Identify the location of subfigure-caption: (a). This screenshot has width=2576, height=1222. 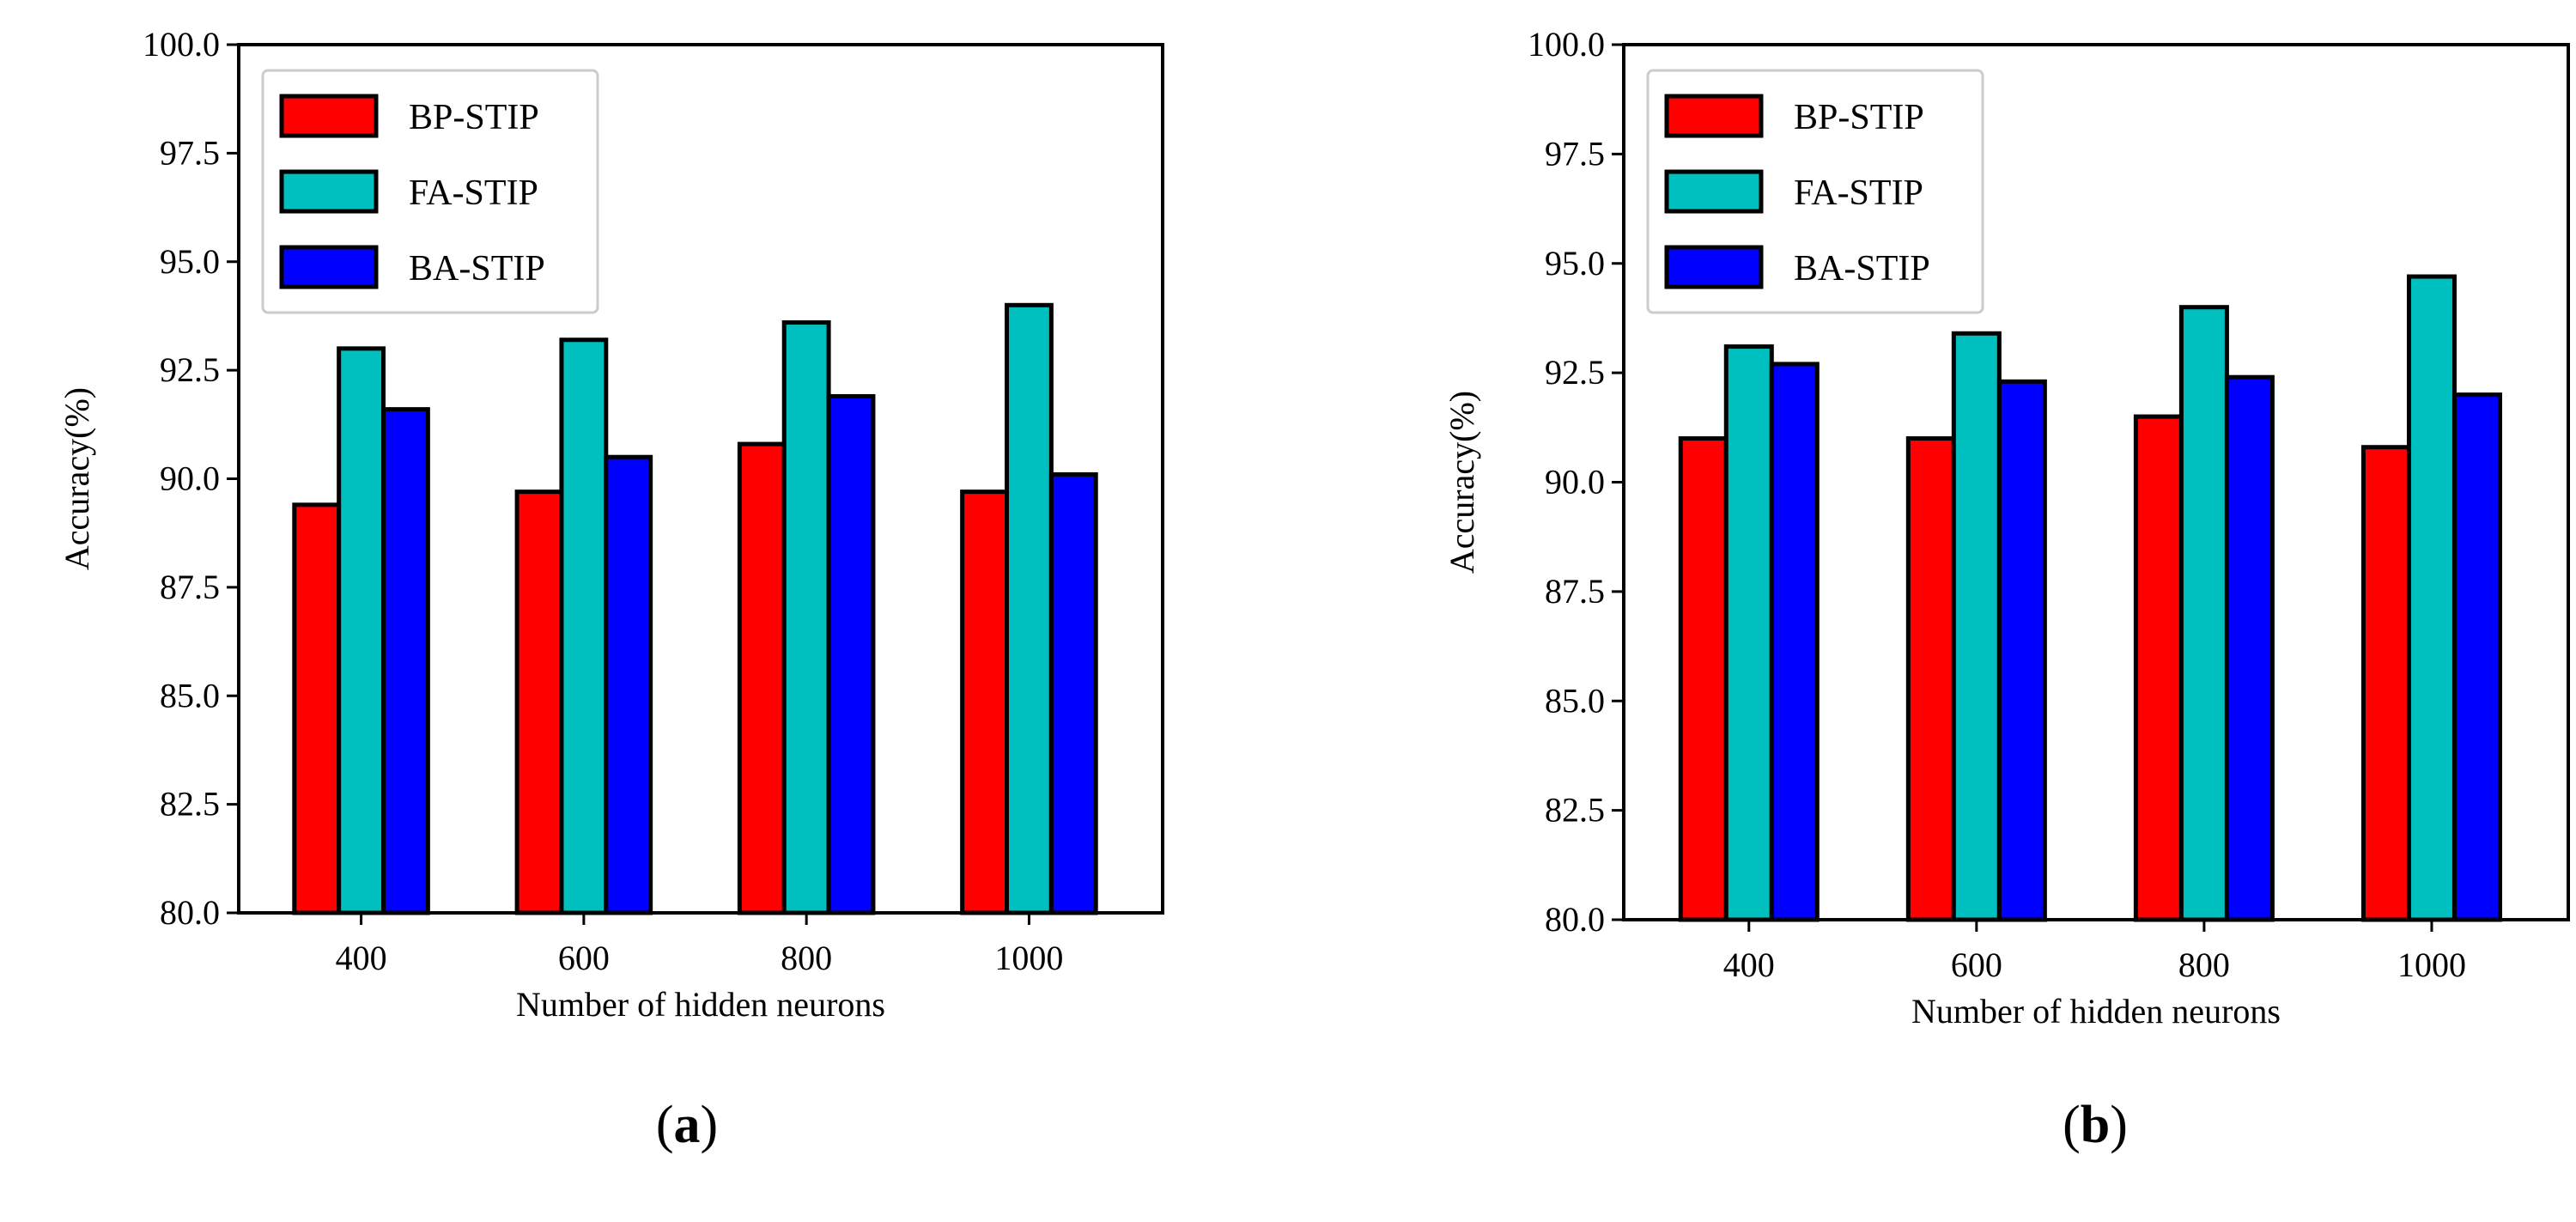
(687, 1125).